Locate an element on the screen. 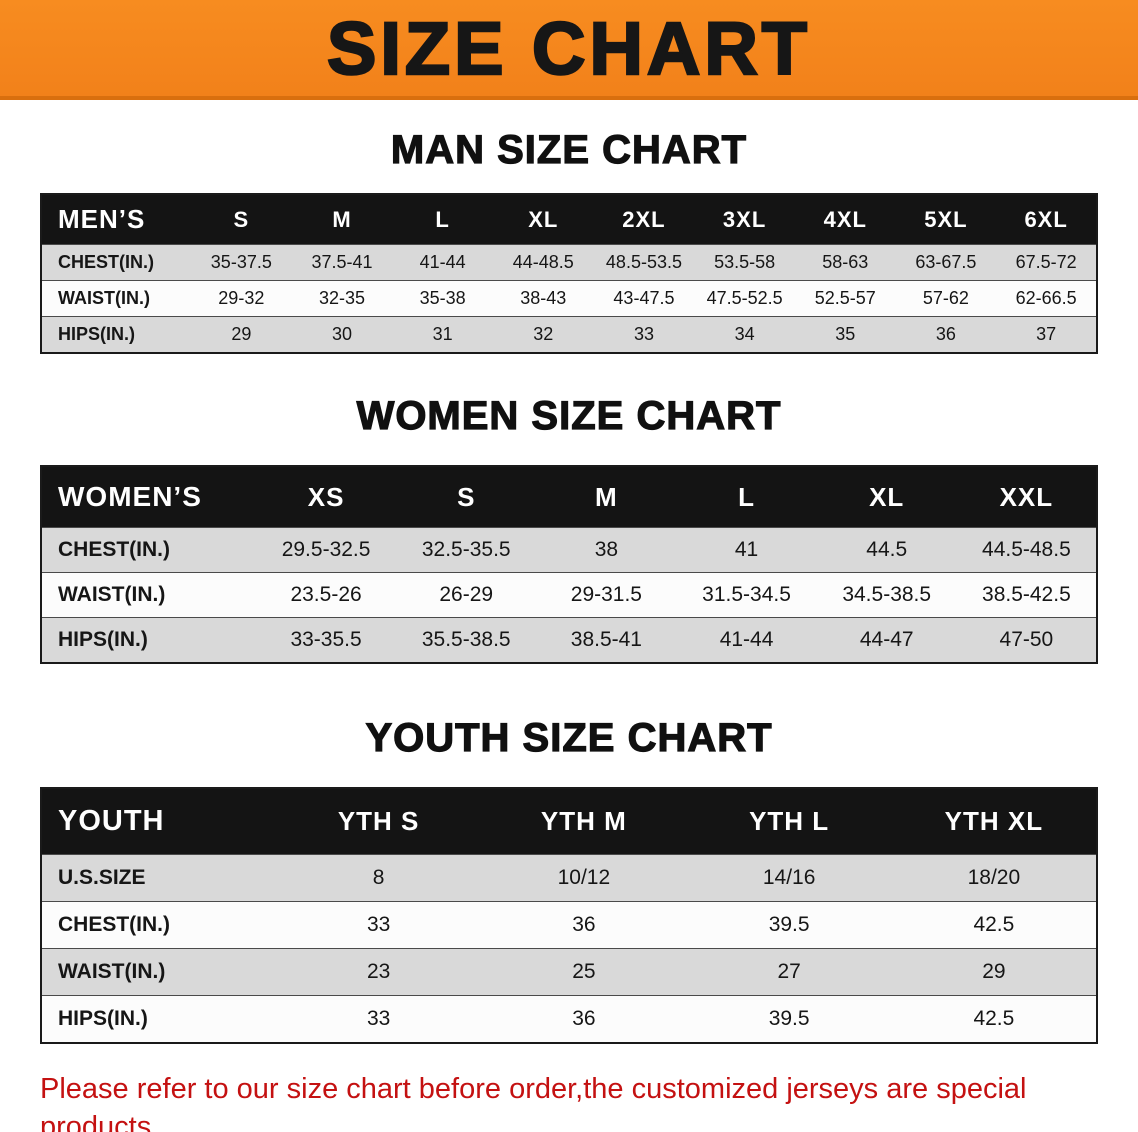 This screenshot has height=1132, width=1138. measurement-value: 35-38 is located at coordinates (442, 298).